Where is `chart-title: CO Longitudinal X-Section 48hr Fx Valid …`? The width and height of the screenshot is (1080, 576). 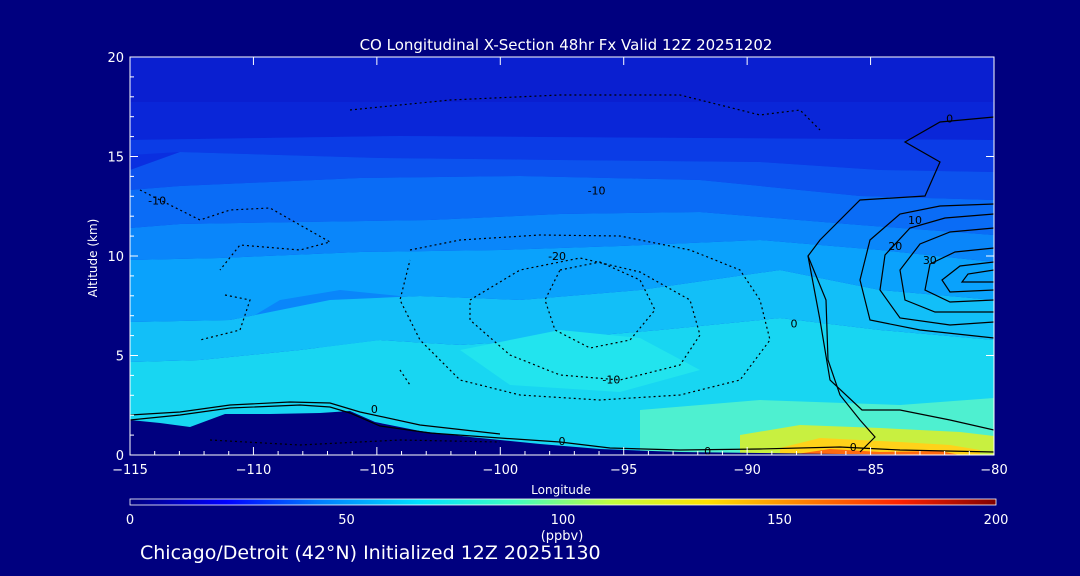 chart-title: CO Longitudinal X-Section 48hr Fx Valid … is located at coordinates (566, 45).